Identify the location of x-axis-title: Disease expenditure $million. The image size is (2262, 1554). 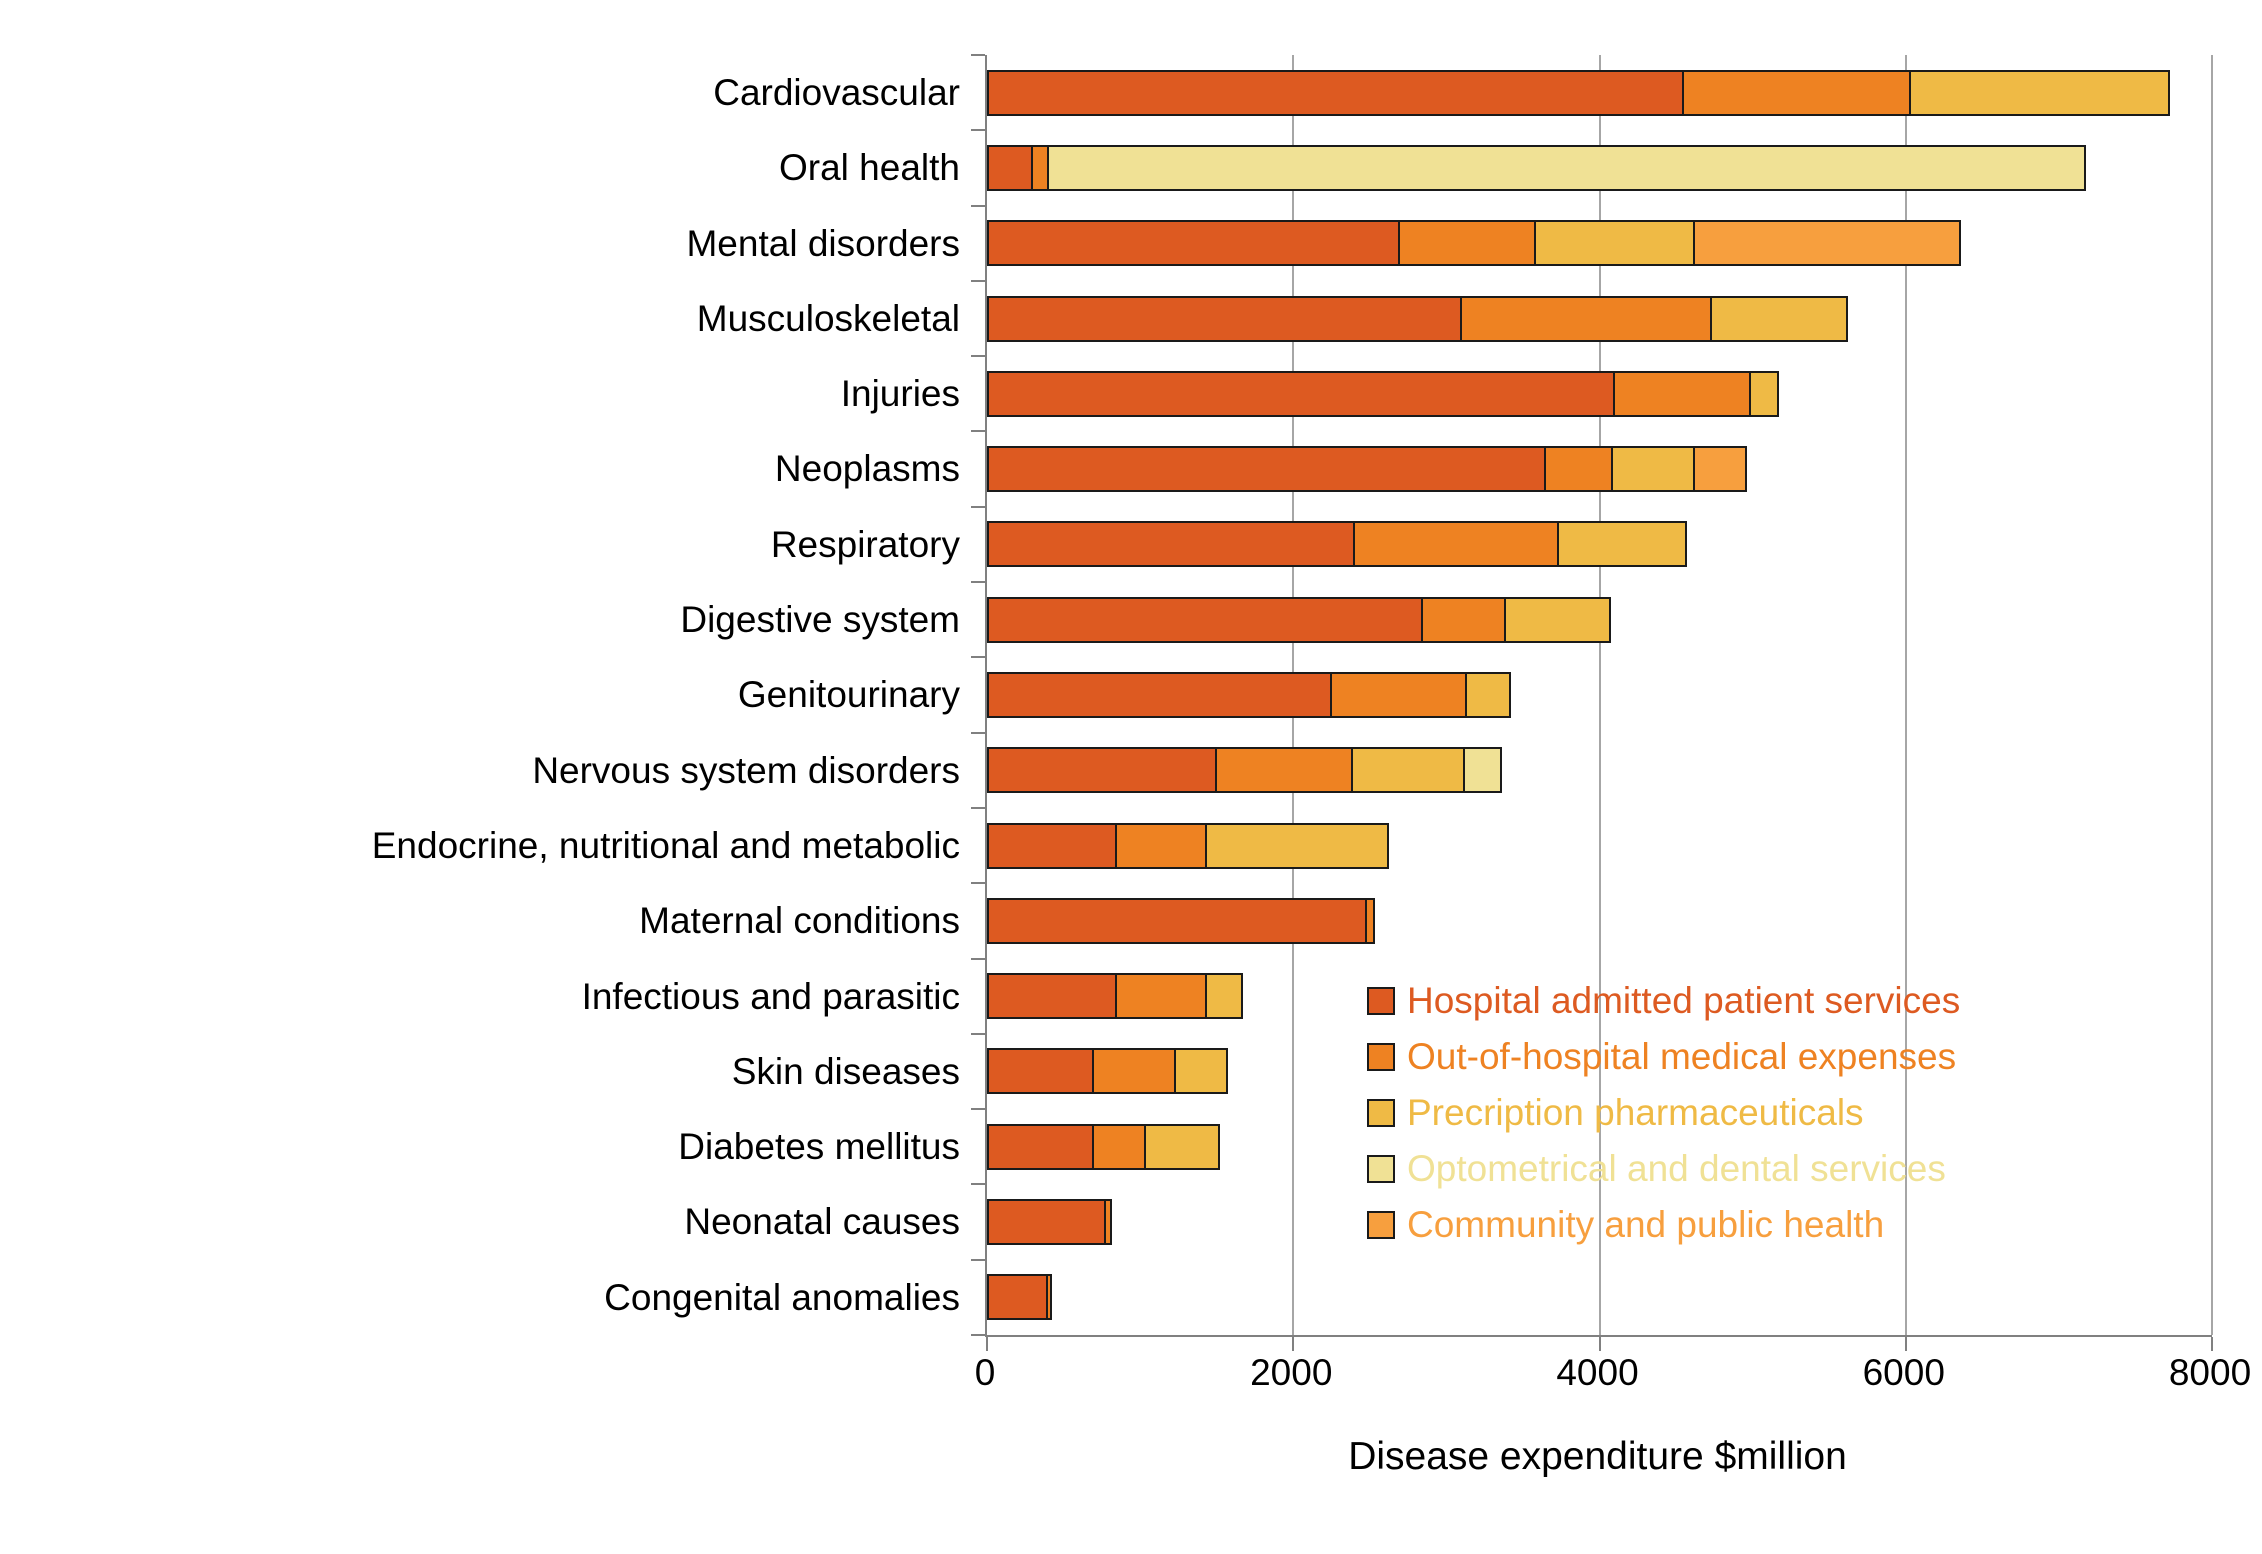
(1597, 1456).